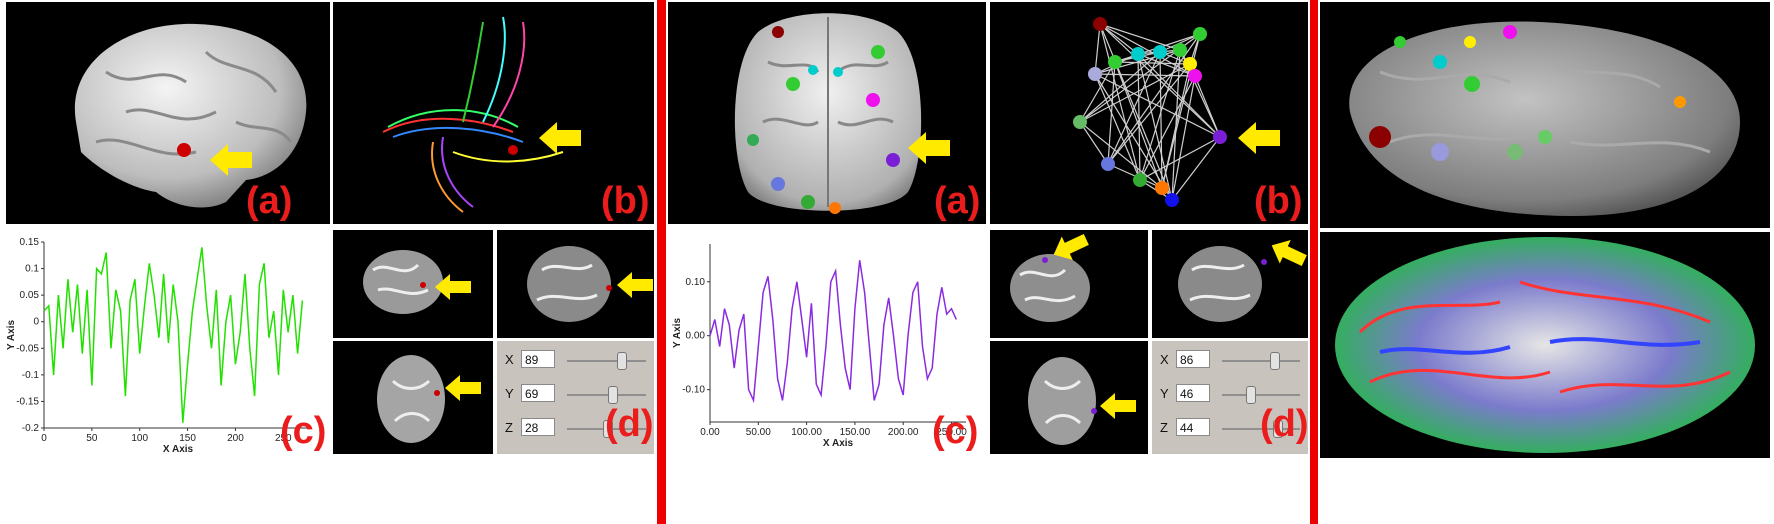 This screenshot has width=1774, height=524. I want to click on slice-controls-left: X 89 Y 69 Z 28 (d), so click(575, 397).